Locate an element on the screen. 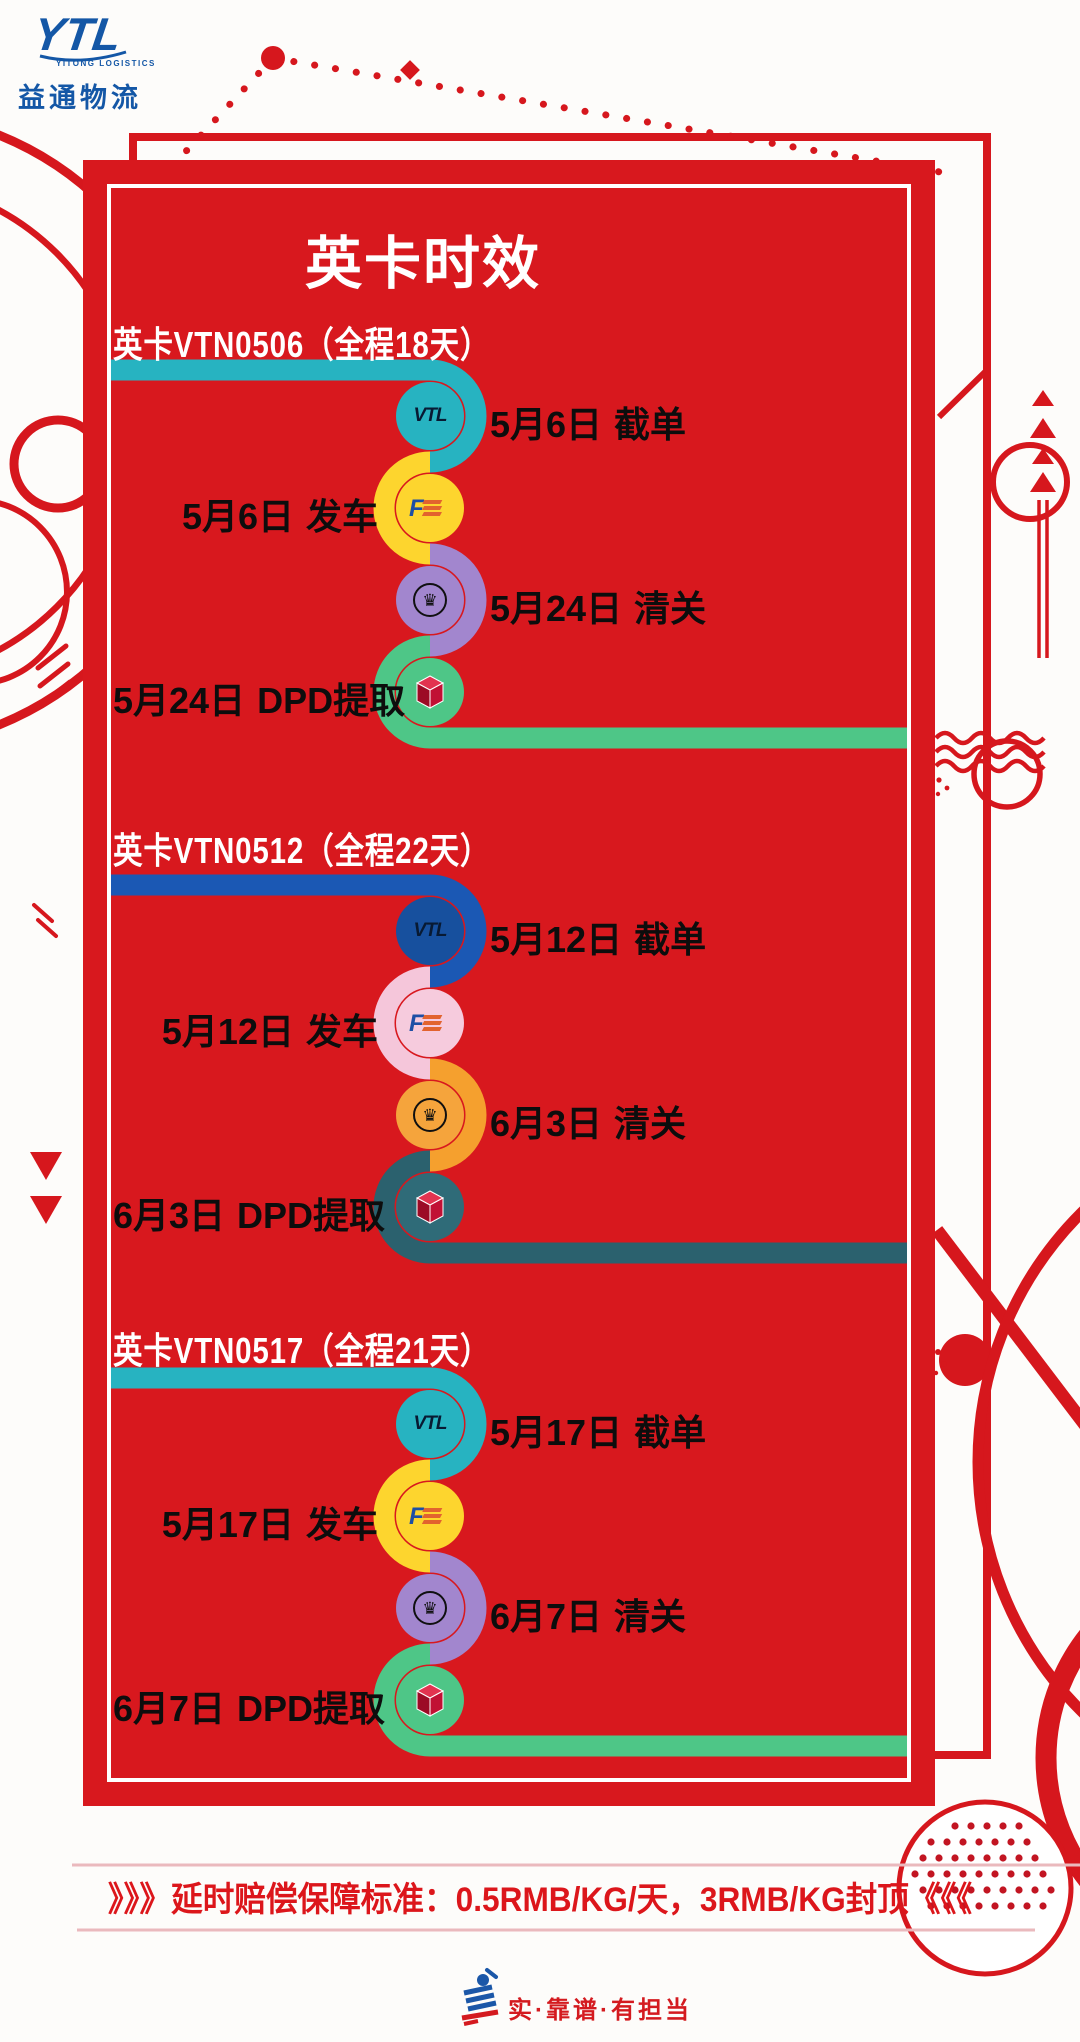 The width and height of the screenshot is (1080, 2042). step-label: 6月7日 DPD提取 is located at coordinates (249, 1706).